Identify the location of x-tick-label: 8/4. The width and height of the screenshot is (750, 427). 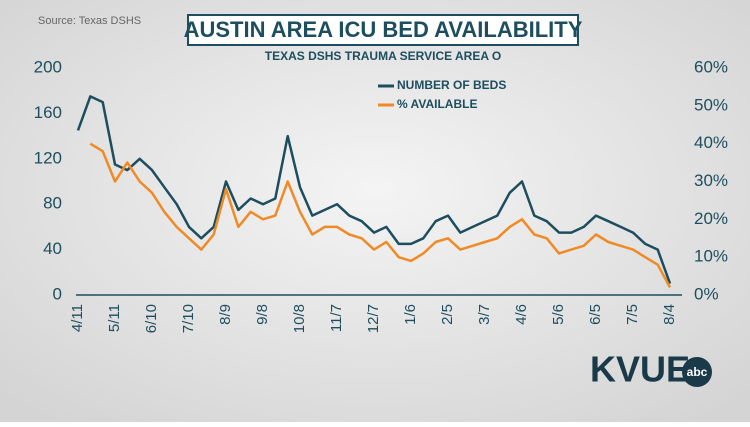
(669, 314).